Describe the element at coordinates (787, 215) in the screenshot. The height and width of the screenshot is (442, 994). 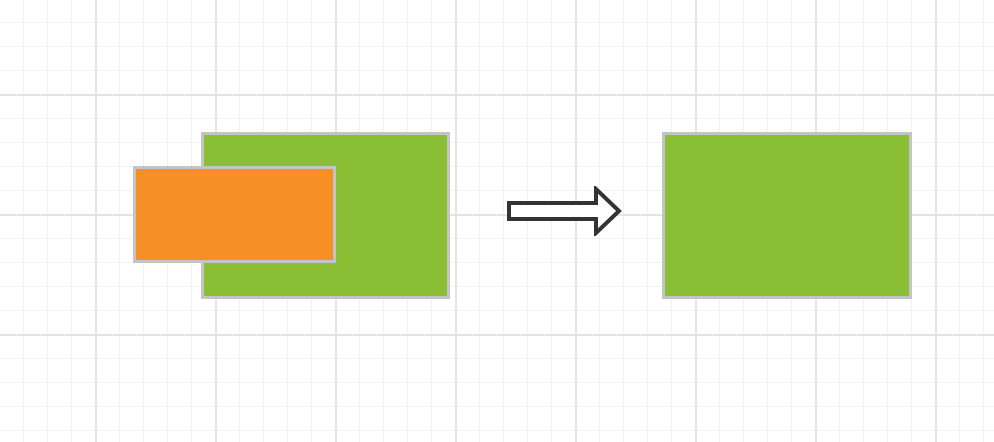
I see `green-rectangle-after` at that location.